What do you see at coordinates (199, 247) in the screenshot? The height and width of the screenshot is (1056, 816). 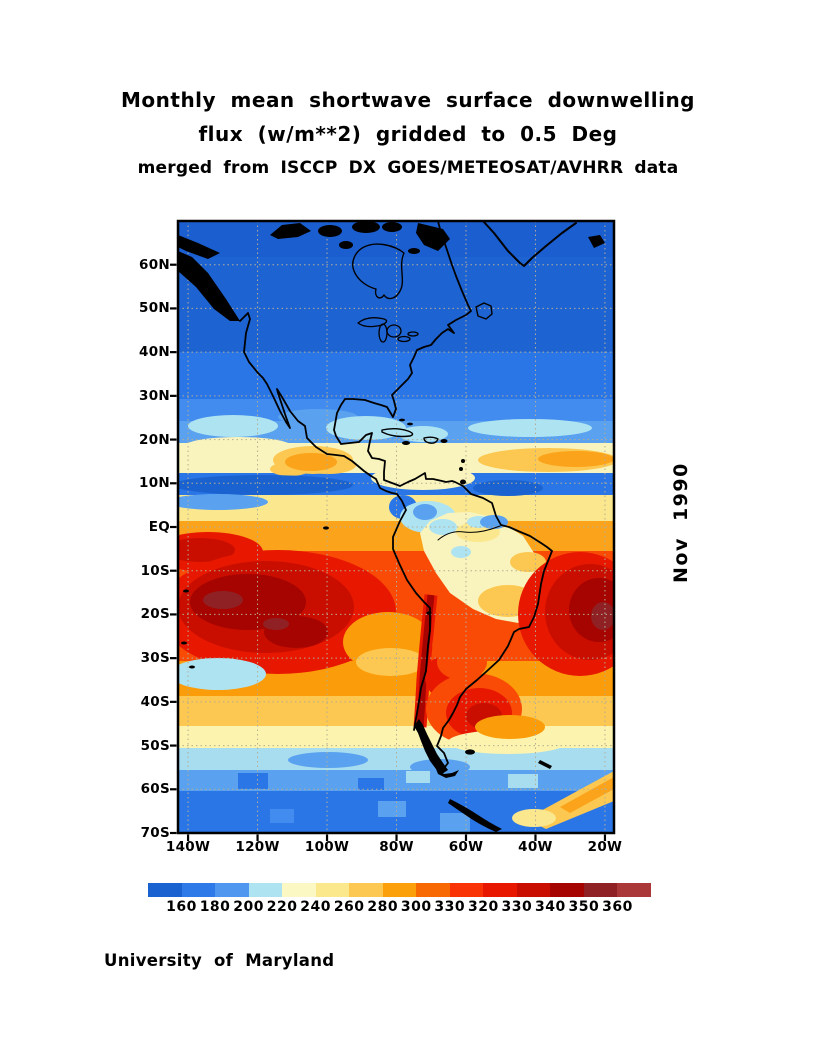 I see `alaska-coast-strip` at bounding box center [199, 247].